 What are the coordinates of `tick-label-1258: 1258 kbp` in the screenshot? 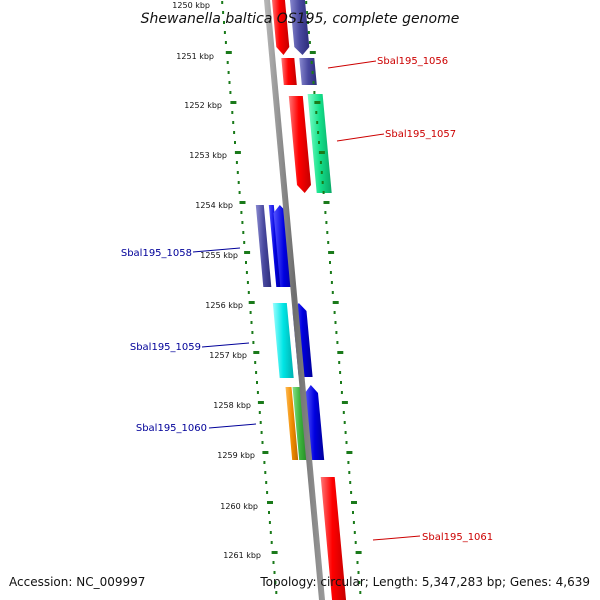 It's located at (232, 405).